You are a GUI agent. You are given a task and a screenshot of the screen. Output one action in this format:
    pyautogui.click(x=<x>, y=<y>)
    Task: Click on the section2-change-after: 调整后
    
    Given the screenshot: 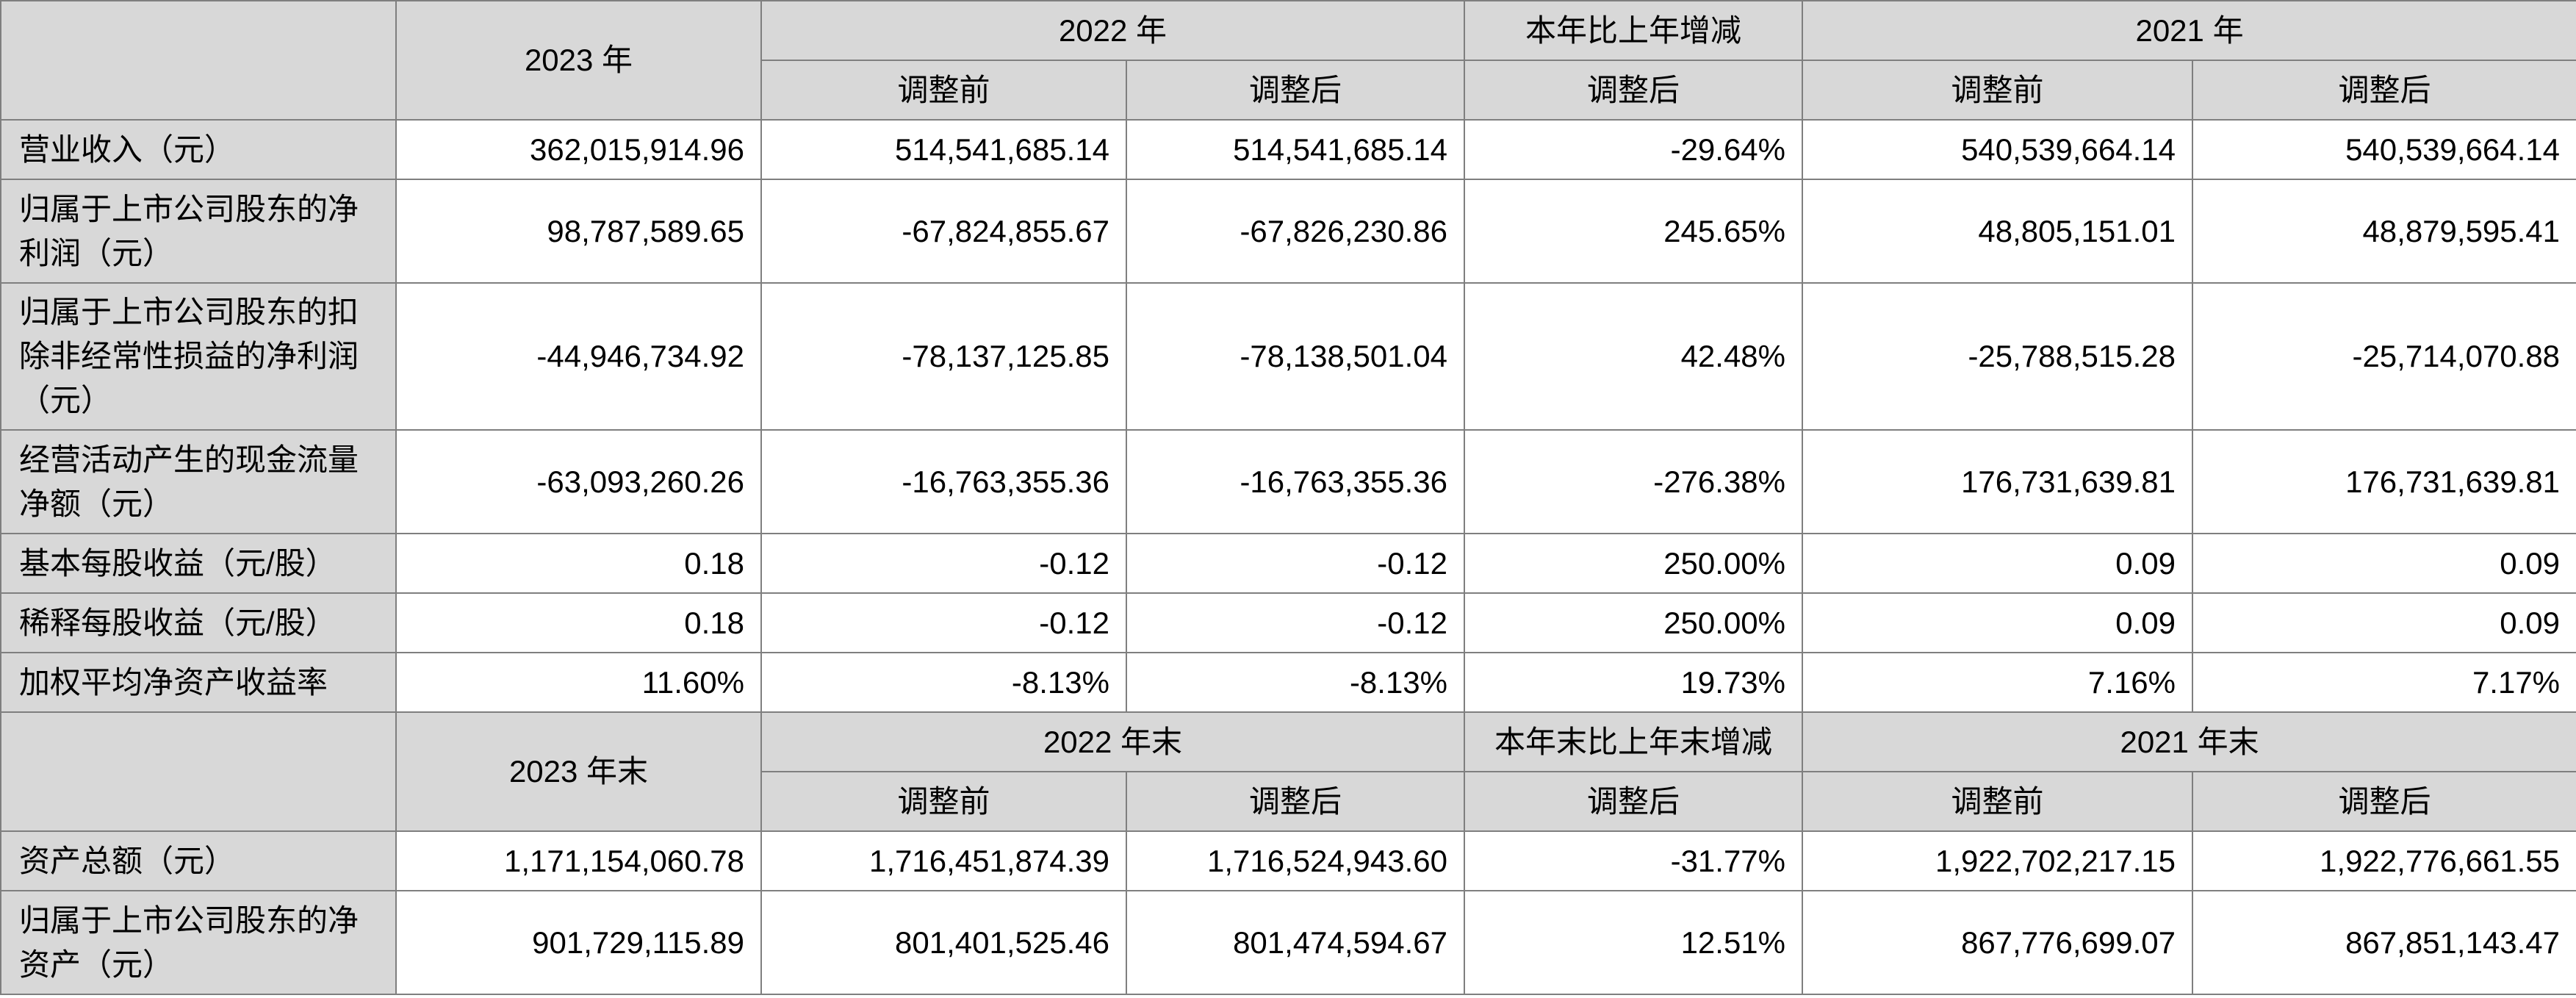 What is the action you would take?
    pyautogui.click(x=1634, y=802)
    